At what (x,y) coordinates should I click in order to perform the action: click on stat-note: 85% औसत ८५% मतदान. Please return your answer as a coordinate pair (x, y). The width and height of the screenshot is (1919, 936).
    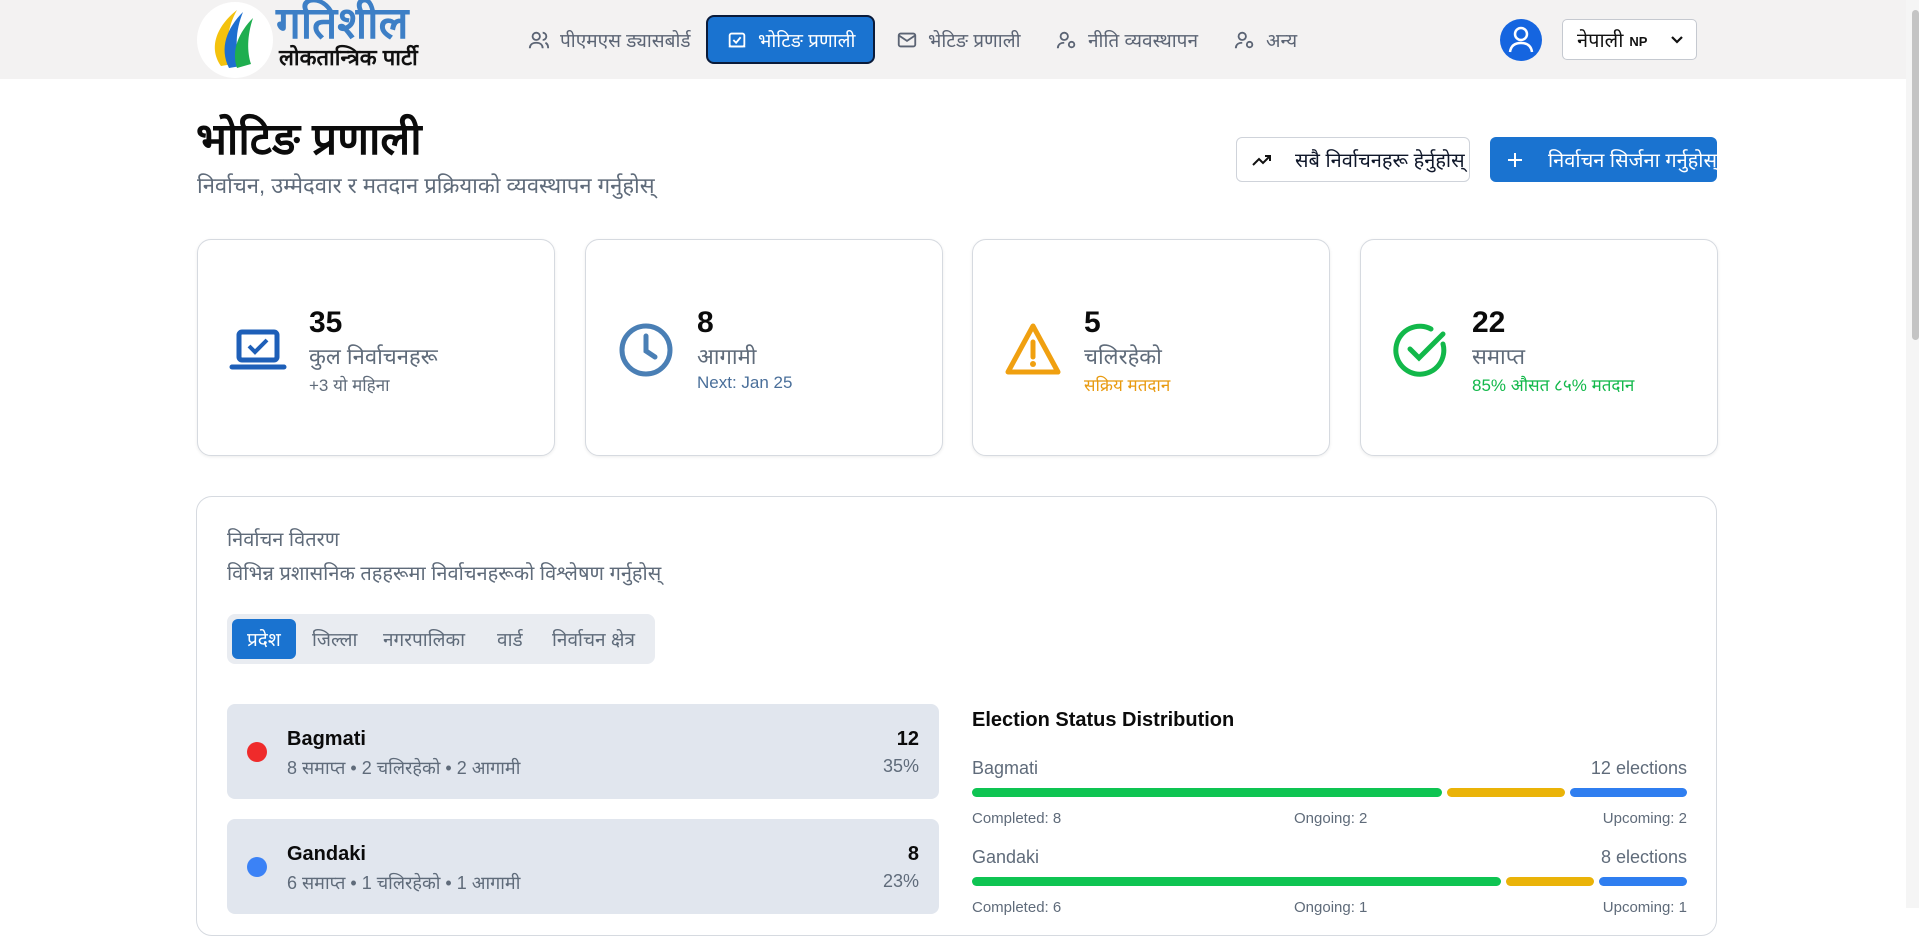
    Looking at the image, I should click on (1553, 385).